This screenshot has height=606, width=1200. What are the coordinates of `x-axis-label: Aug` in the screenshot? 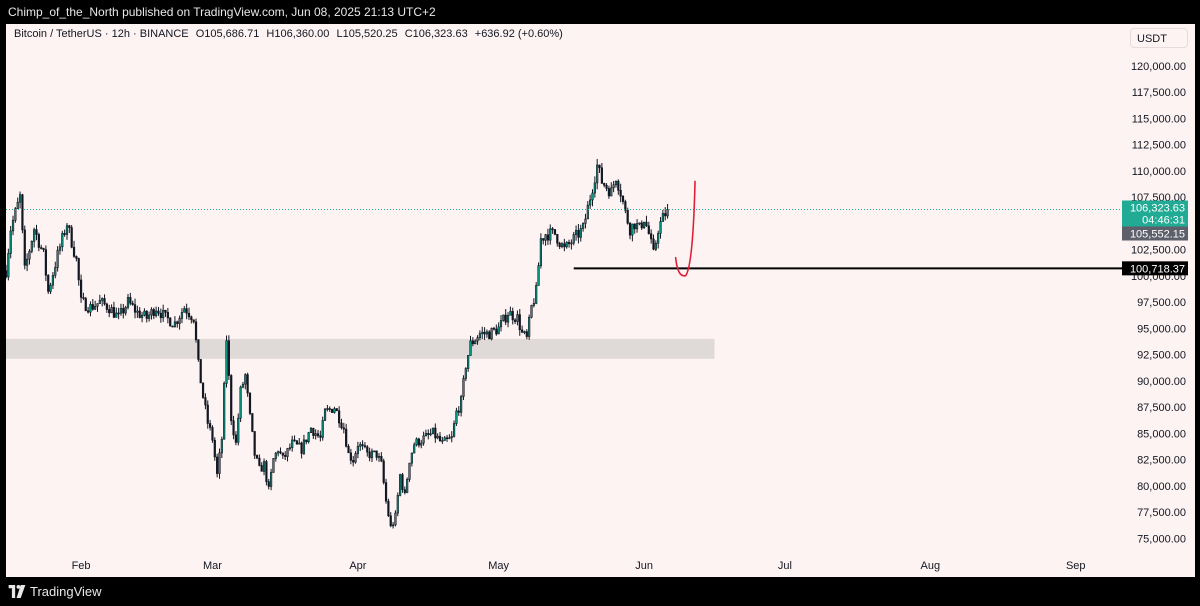 It's located at (931, 566).